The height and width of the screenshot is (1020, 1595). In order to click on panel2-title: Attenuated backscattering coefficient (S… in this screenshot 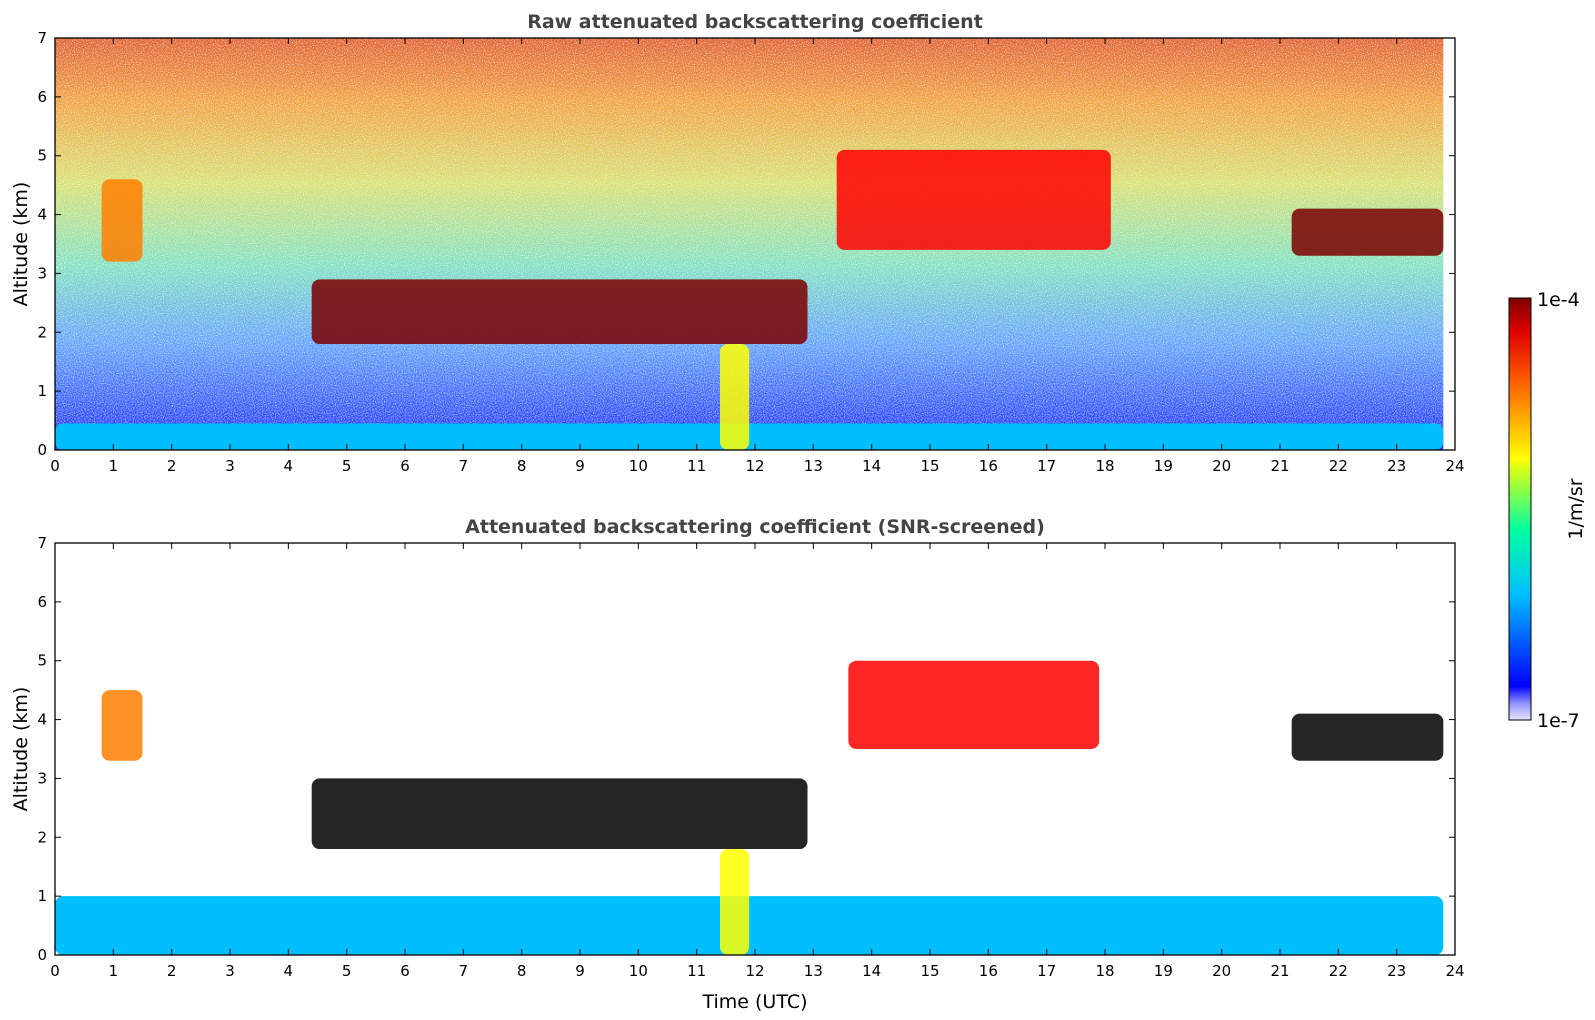, I will do `click(755, 527)`.